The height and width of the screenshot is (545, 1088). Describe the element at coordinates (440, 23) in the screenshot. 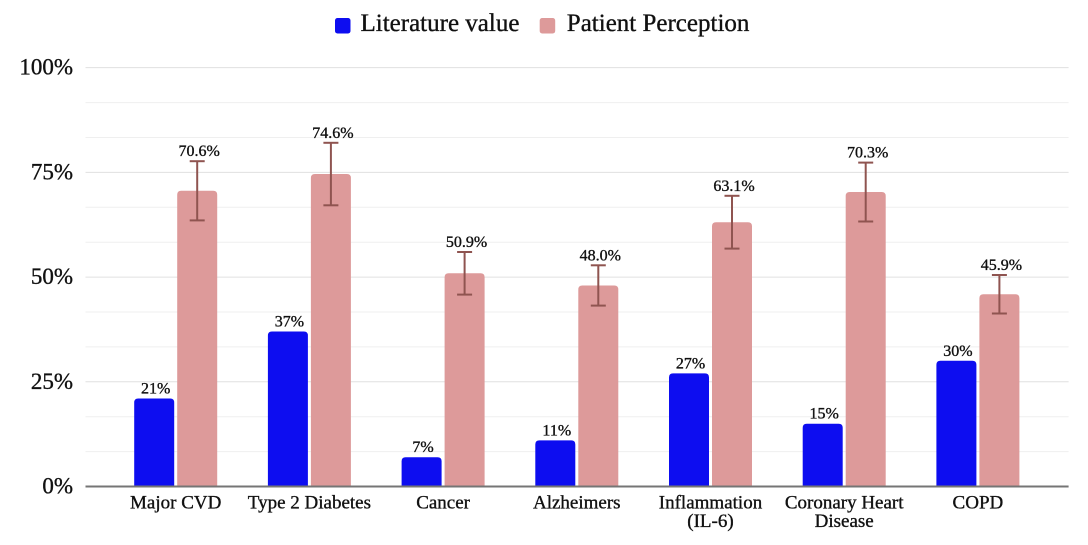

I see `svg-text: Literature value` at that location.